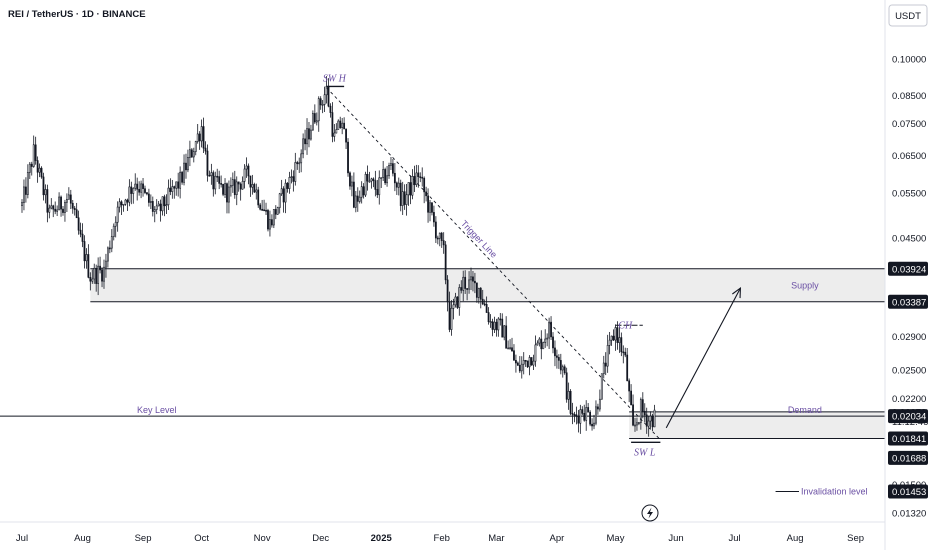 This screenshot has height=550, width=932. Describe the element at coordinates (201, 538) in the screenshot. I see `time-tick-label: Oct` at that location.